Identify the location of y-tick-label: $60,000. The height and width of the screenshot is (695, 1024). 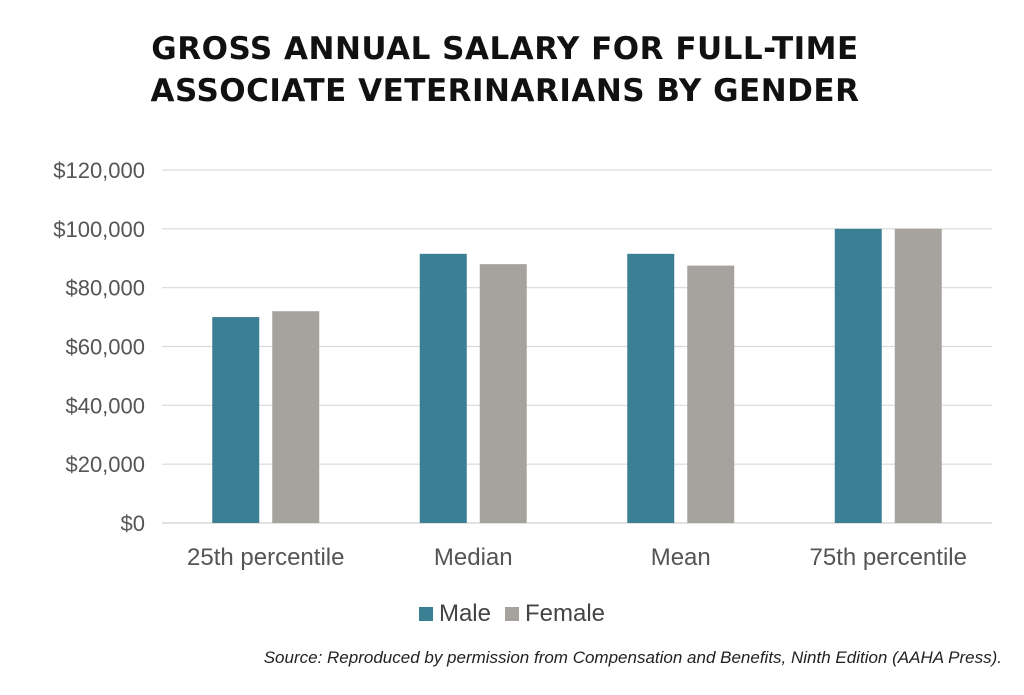
(105, 347).